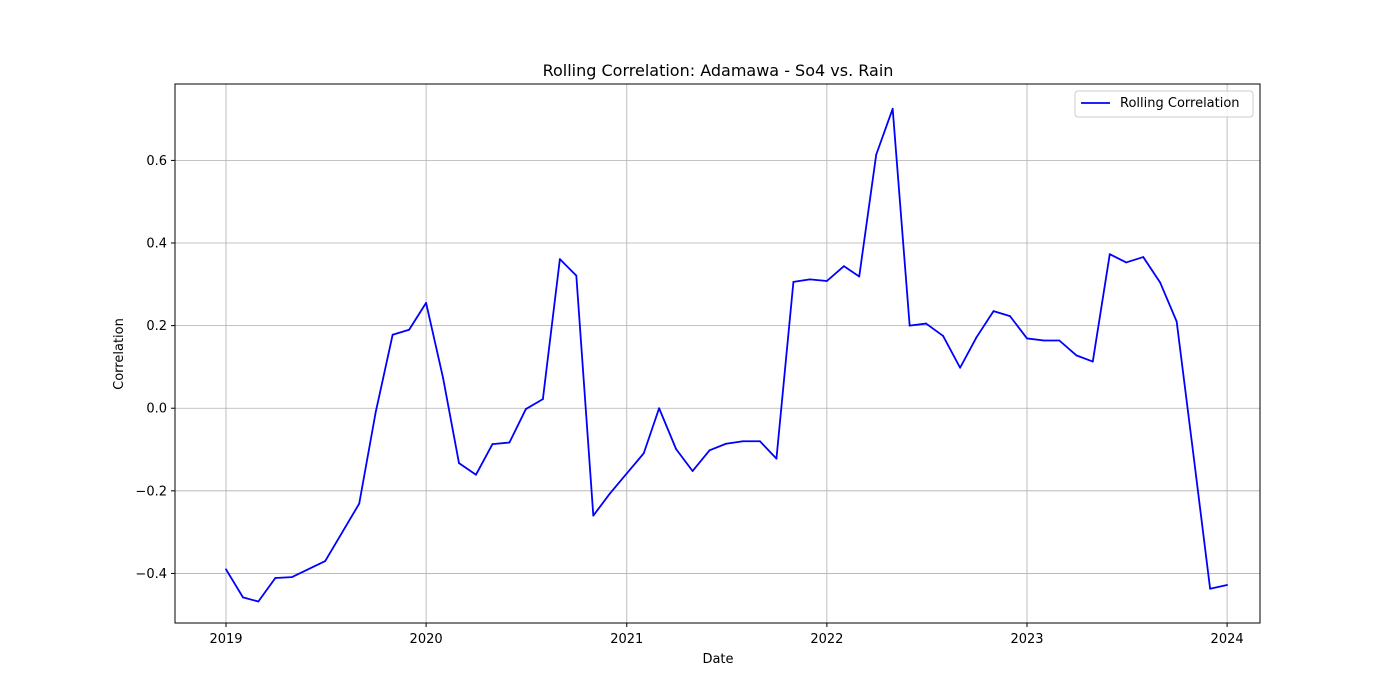  Describe the element at coordinates (826, 639) in the screenshot. I see `x-tick-label: 2022` at that location.